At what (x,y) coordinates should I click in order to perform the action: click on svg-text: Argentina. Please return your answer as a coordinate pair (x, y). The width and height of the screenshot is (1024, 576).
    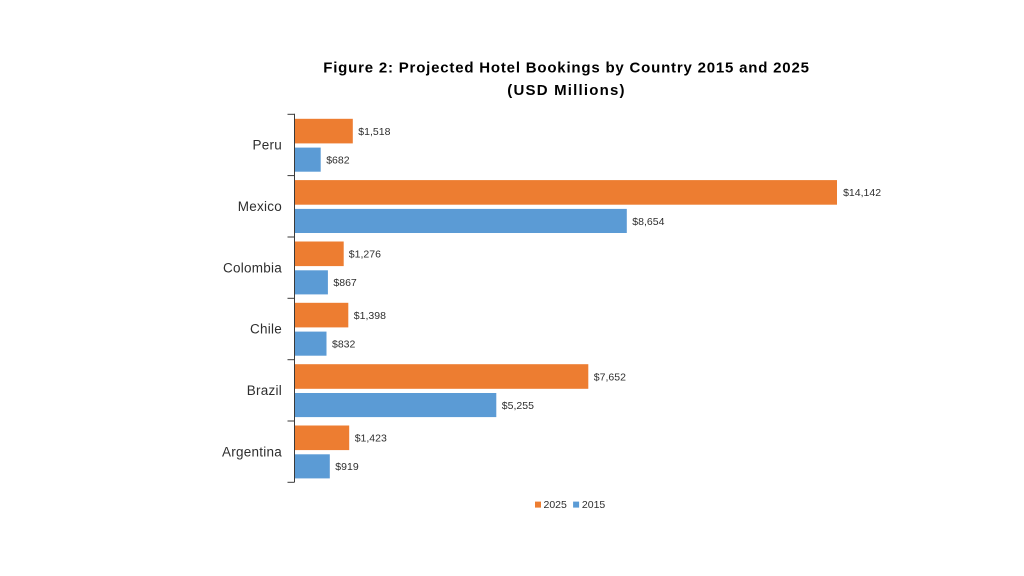
    Looking at the image, I should click on (252, 451).